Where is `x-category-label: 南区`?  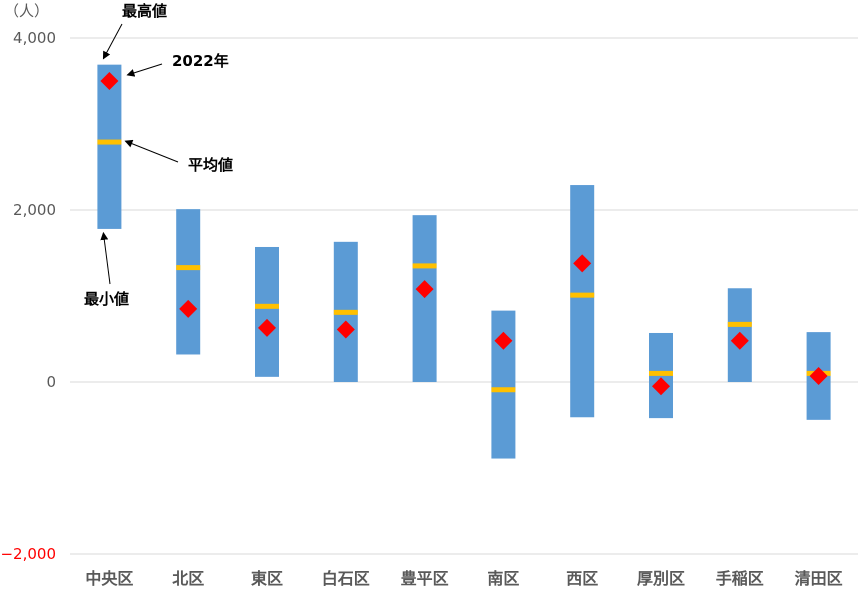 x-category-label: 南区 is located at coordinates (503, 578).